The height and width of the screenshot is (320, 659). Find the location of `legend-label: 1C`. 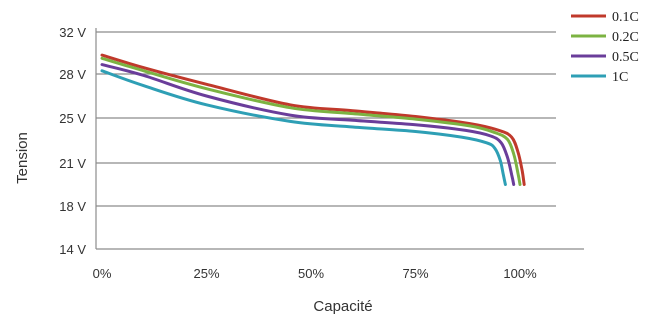

legend-label: 1C is located at coordinates (620, 77).